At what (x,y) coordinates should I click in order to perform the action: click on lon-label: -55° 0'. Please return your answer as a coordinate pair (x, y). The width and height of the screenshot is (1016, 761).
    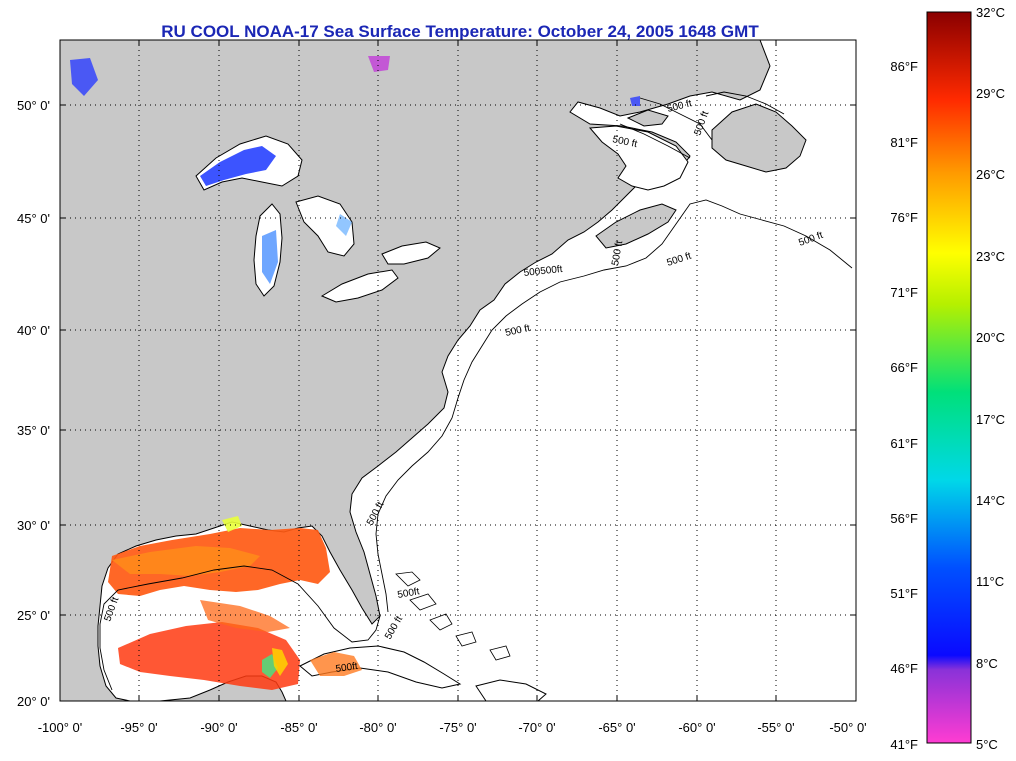
    Looking at the image, I should click on (775, 727).